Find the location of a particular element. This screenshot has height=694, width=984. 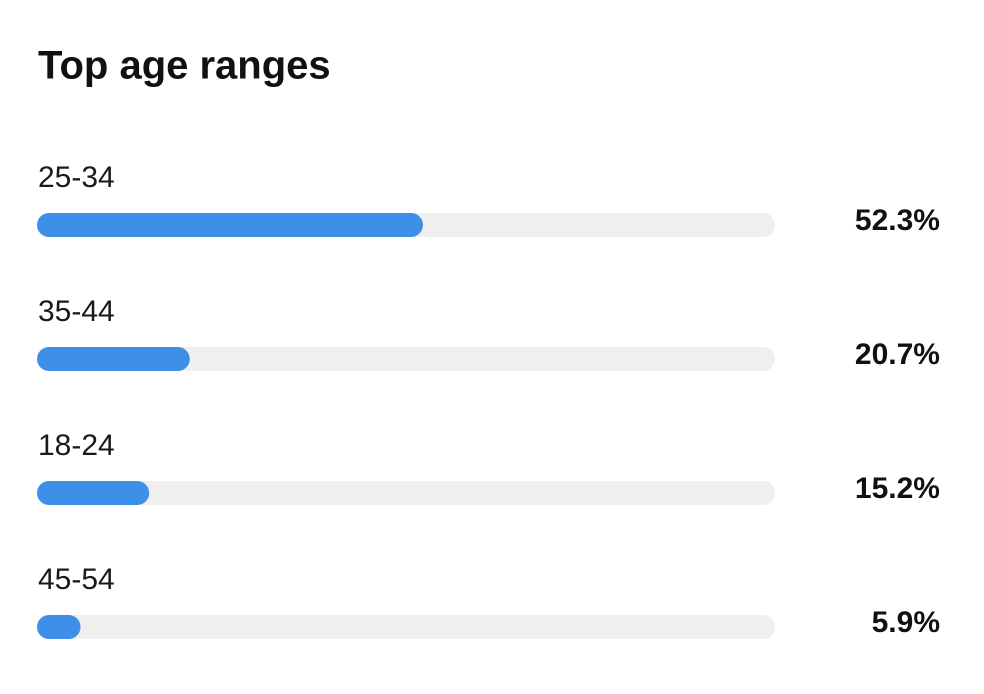

value-label: 52.3% is located at coordinates (897, 220).